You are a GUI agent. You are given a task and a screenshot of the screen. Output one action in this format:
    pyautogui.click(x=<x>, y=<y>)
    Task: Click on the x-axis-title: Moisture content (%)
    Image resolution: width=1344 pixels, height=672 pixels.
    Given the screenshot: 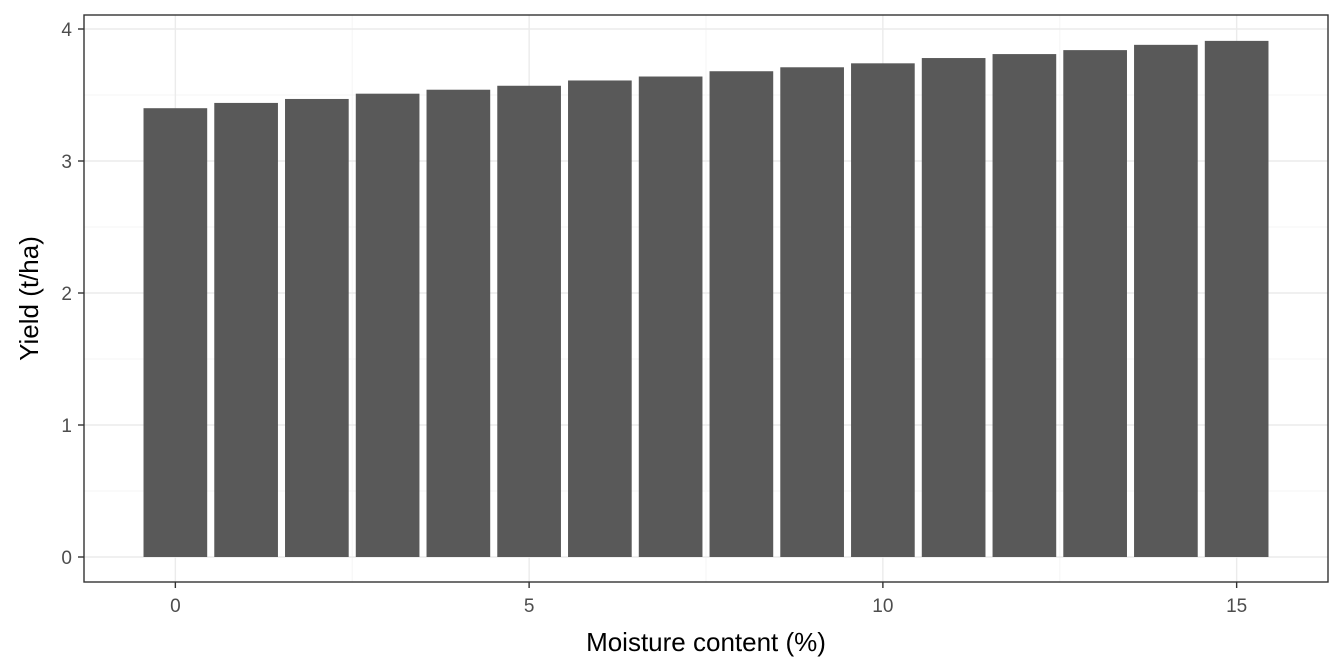 What is the action you would take?
    pyautogui.click(x=706, y=642)
    